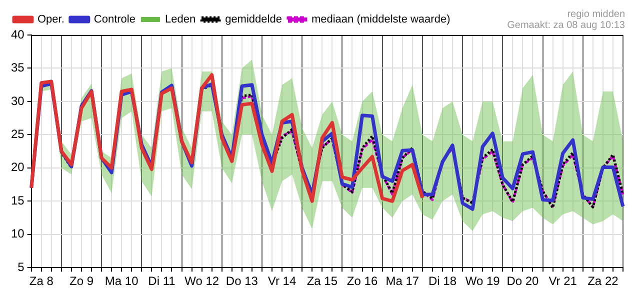  Describe the element at coordinates (566, 25) in the screenshot. I see `text: Gemaakt: za 08 aug 10:13` at that location.